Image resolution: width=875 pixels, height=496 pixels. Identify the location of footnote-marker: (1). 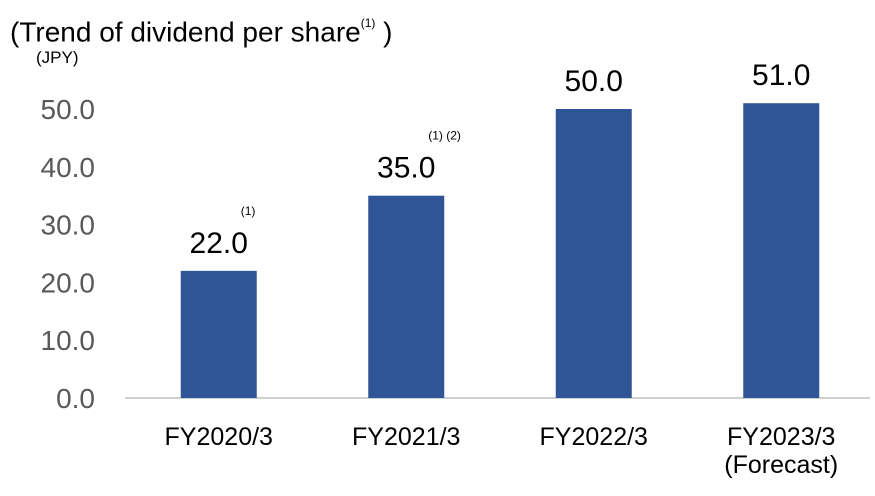
(248, 211).